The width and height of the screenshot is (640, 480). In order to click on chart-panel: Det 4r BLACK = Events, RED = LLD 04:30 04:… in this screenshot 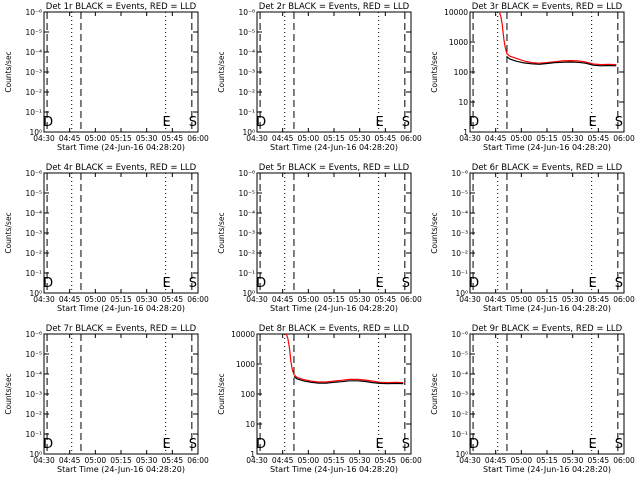, I will do `click(106, 238)`.